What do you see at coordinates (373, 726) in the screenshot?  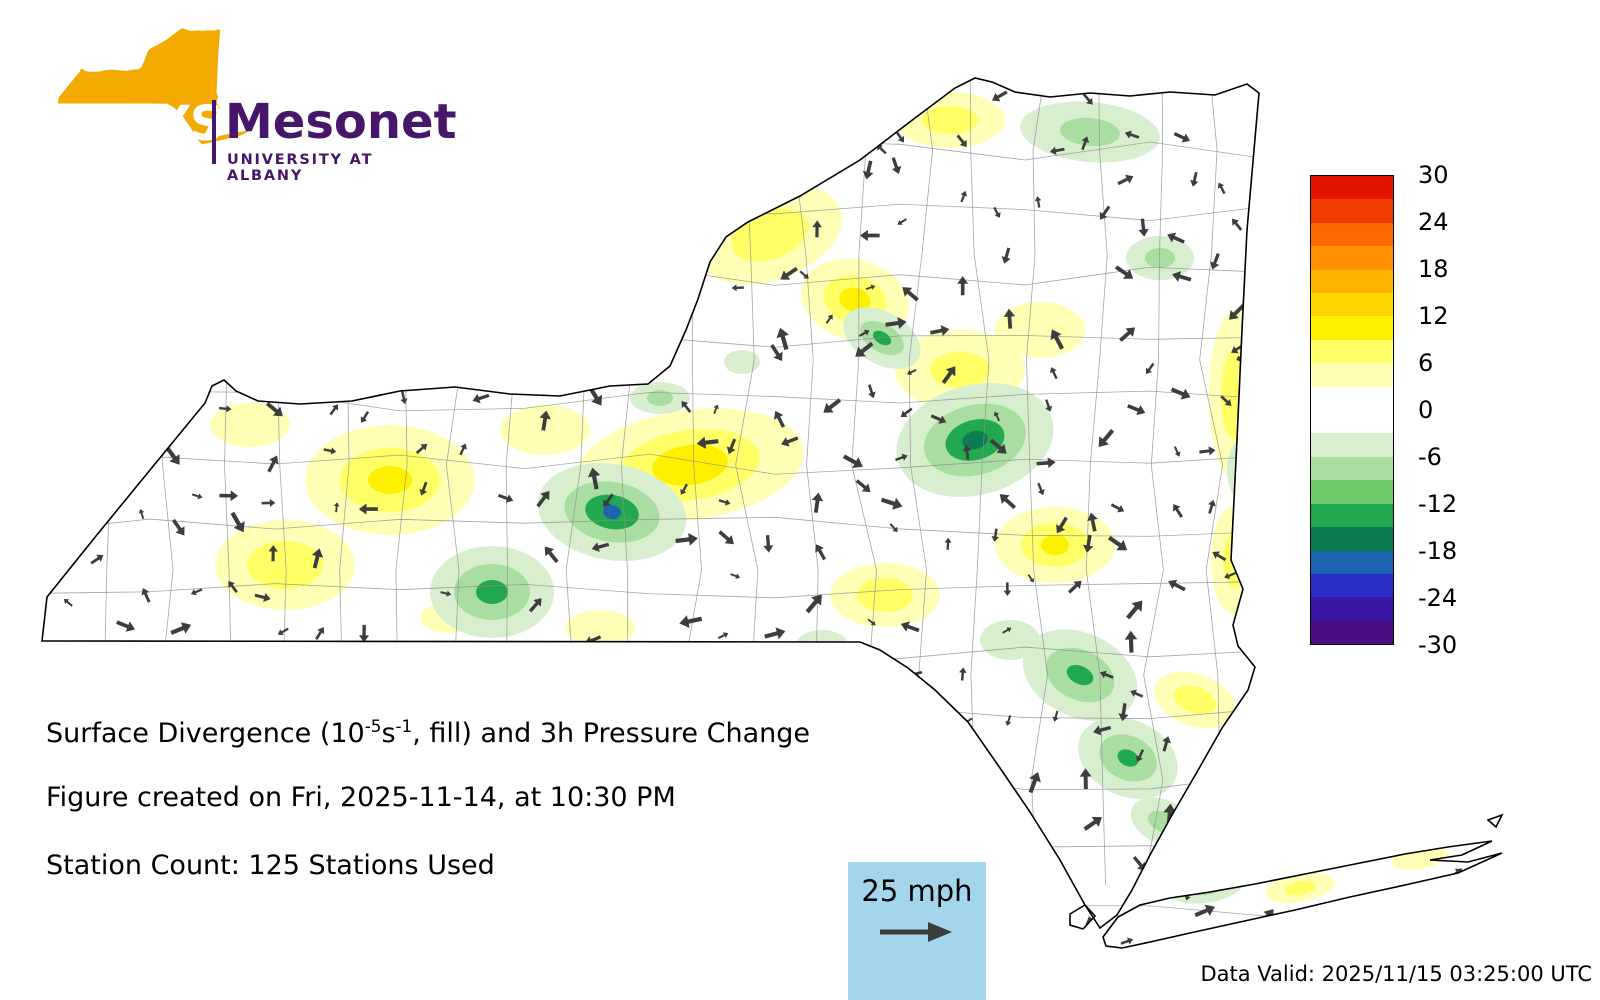 I see `title-superscript: -5` at bounding box center [373, 726].